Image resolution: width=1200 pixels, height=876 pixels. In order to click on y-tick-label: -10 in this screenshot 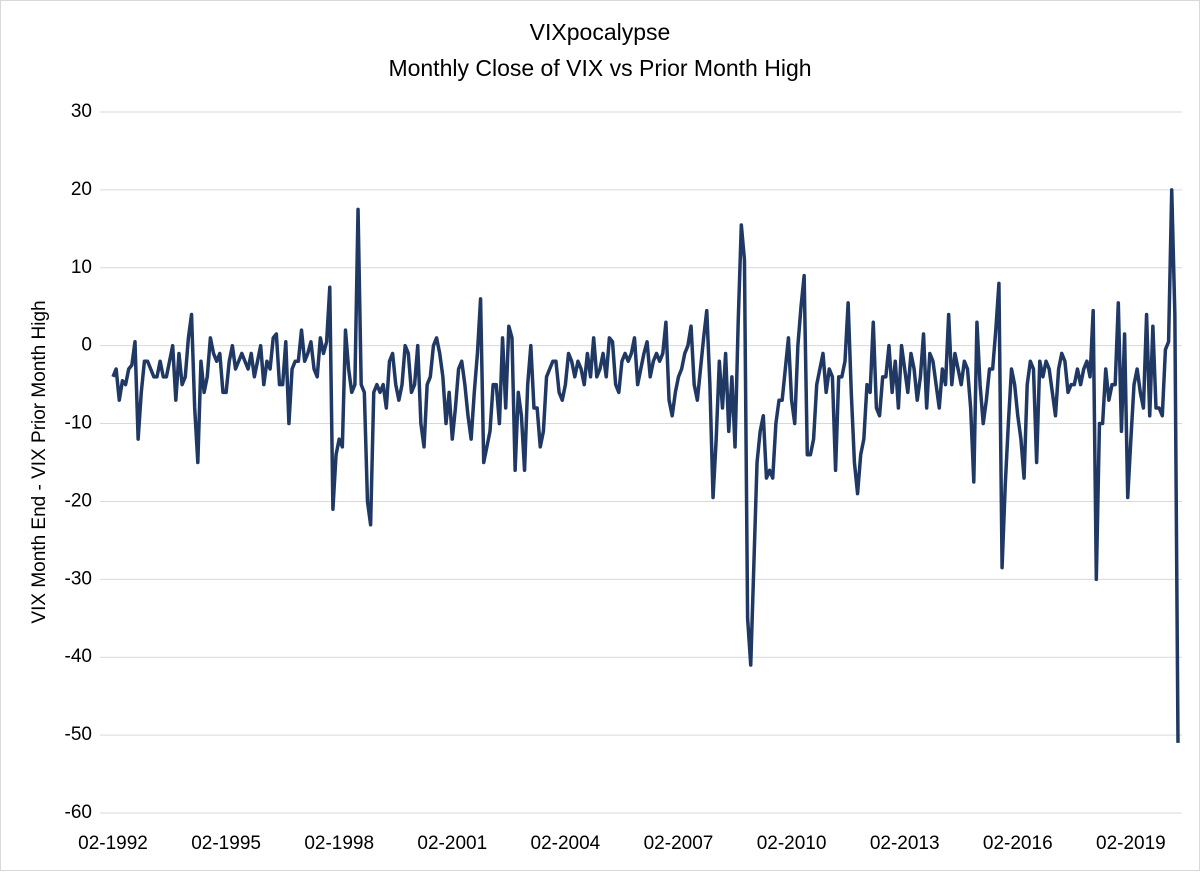, I will do `click(78, 423)`.